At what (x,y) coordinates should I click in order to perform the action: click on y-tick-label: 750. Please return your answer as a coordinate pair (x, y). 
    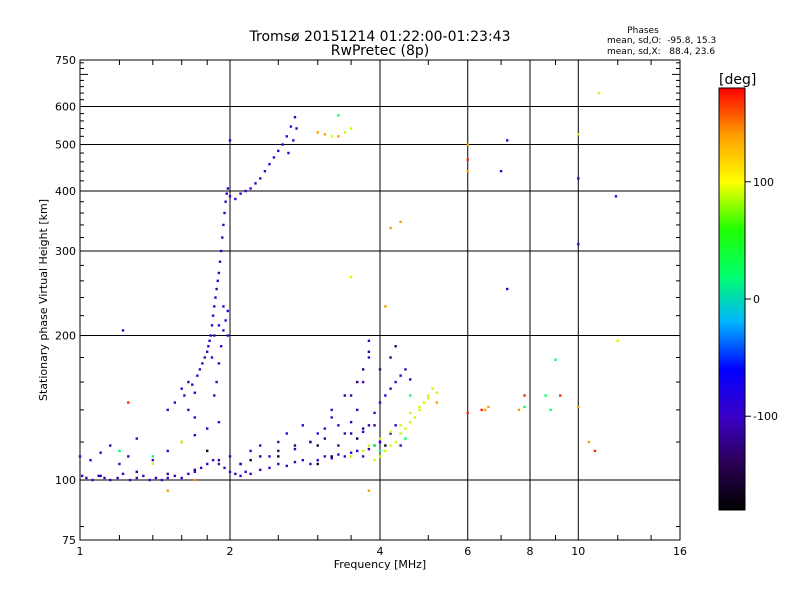
    Looking at the image, I should click on (65, 60).